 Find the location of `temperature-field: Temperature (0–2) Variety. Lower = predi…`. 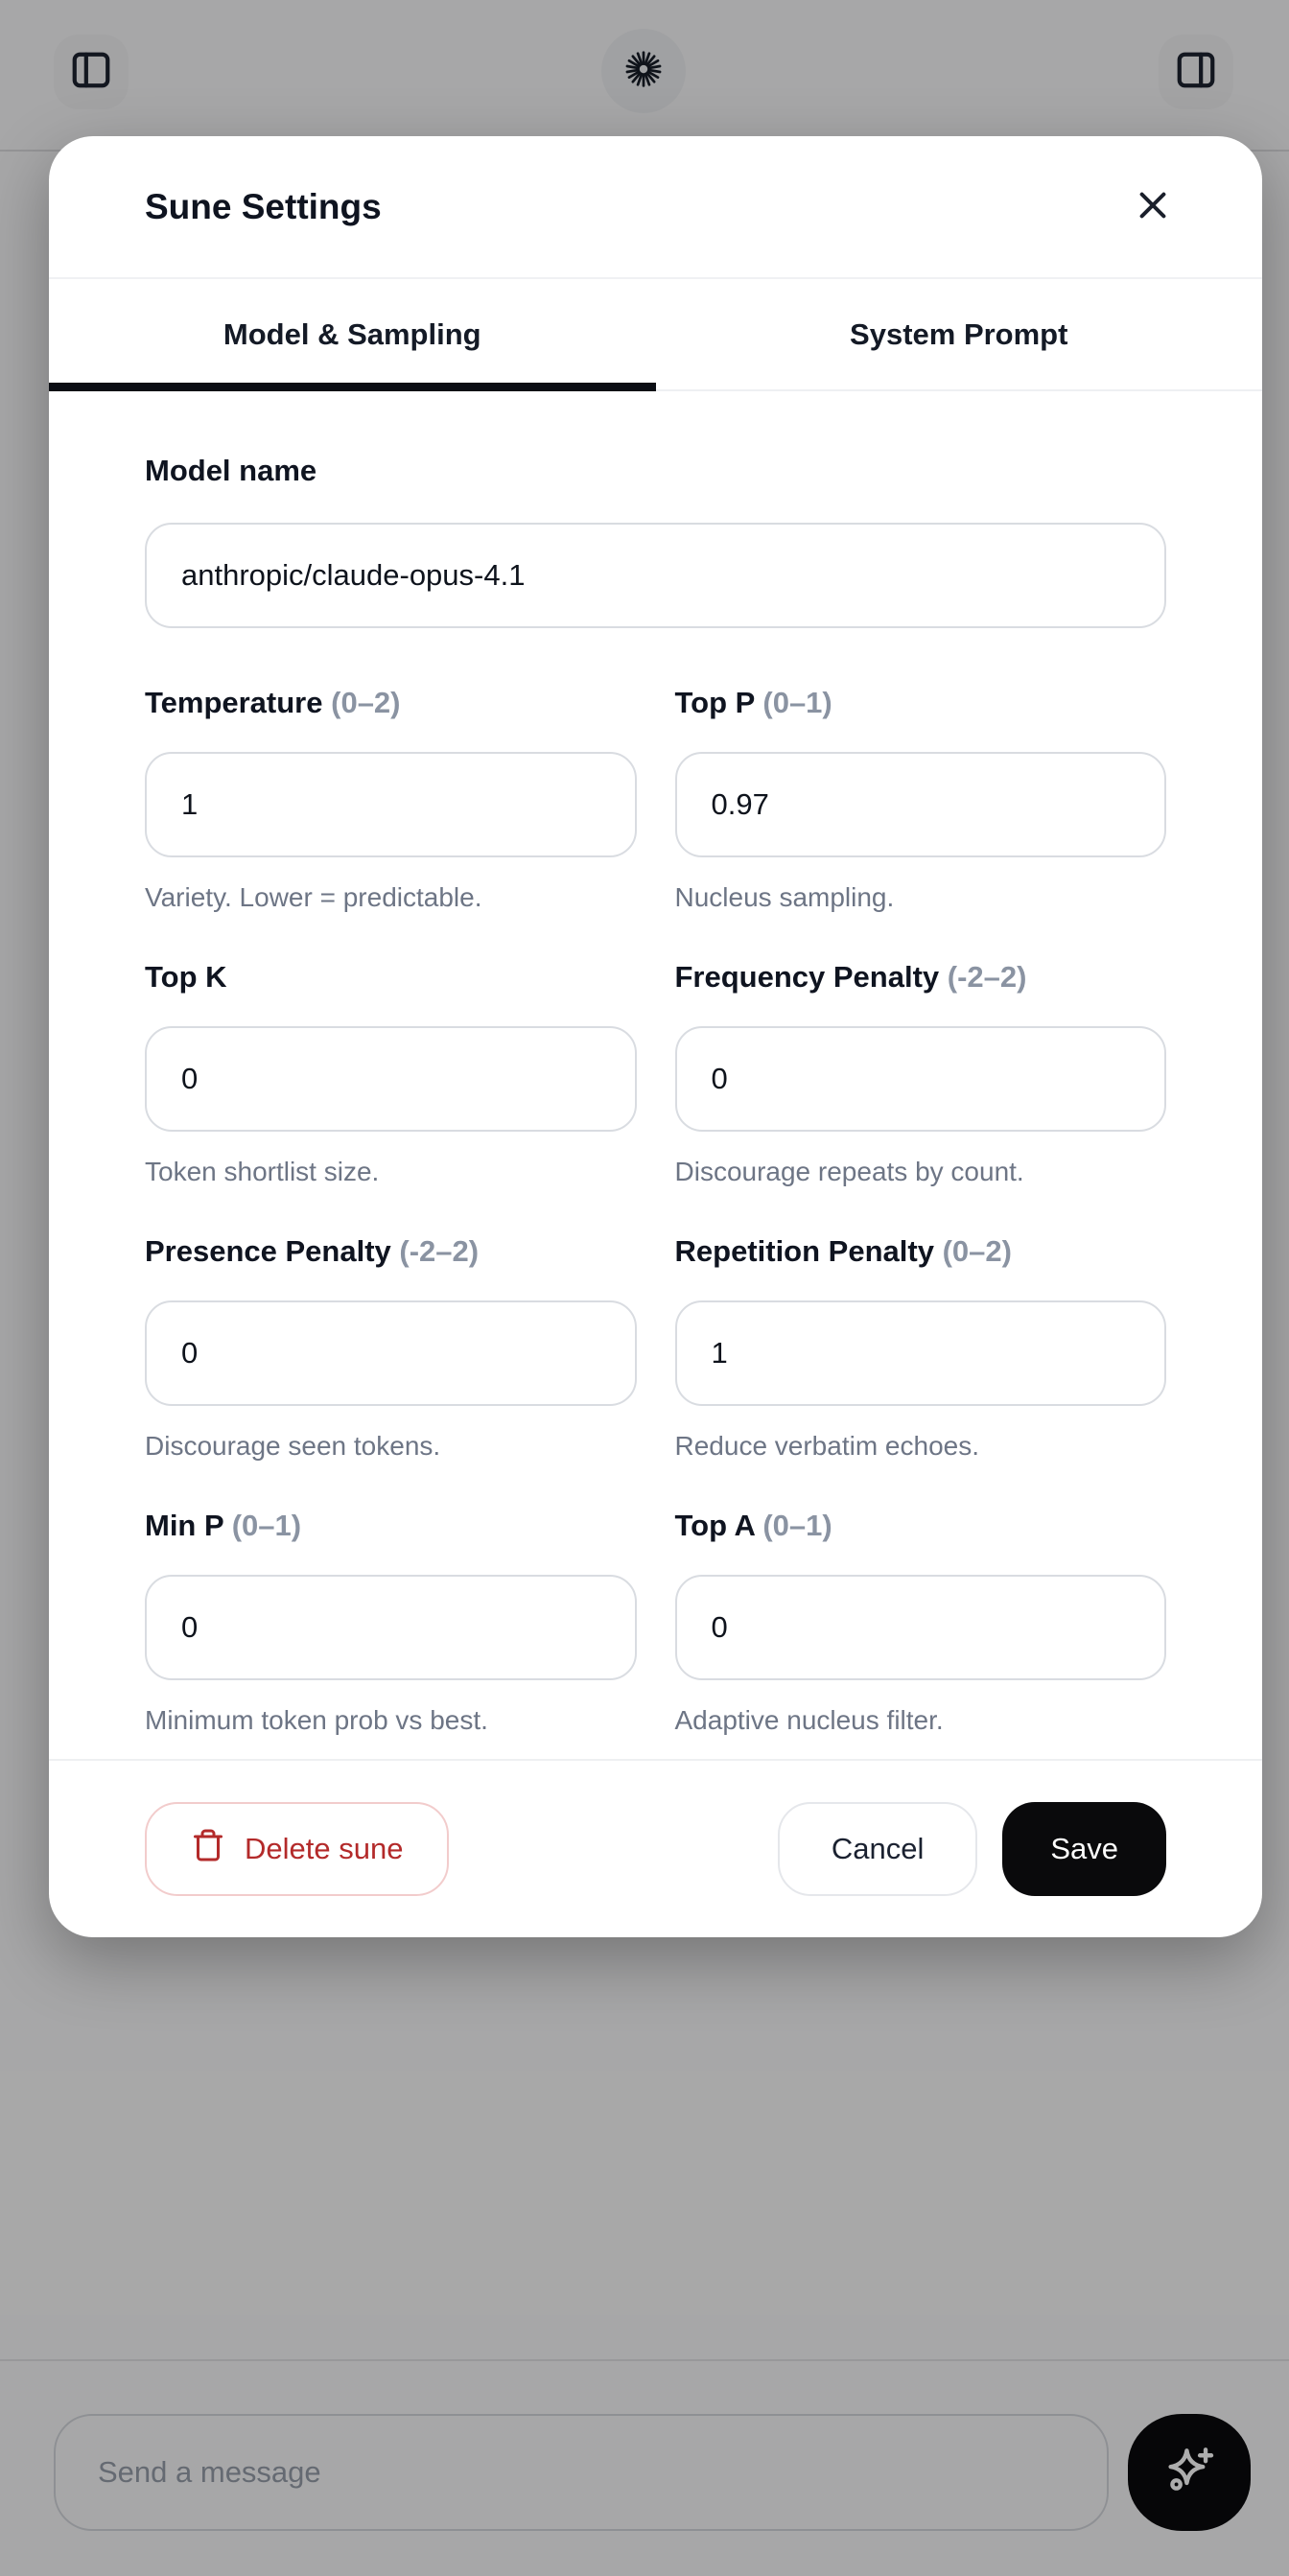

temperature-field: Temperature (0–2) Variety. Lower = predi… is located at coordinates (391, 799).